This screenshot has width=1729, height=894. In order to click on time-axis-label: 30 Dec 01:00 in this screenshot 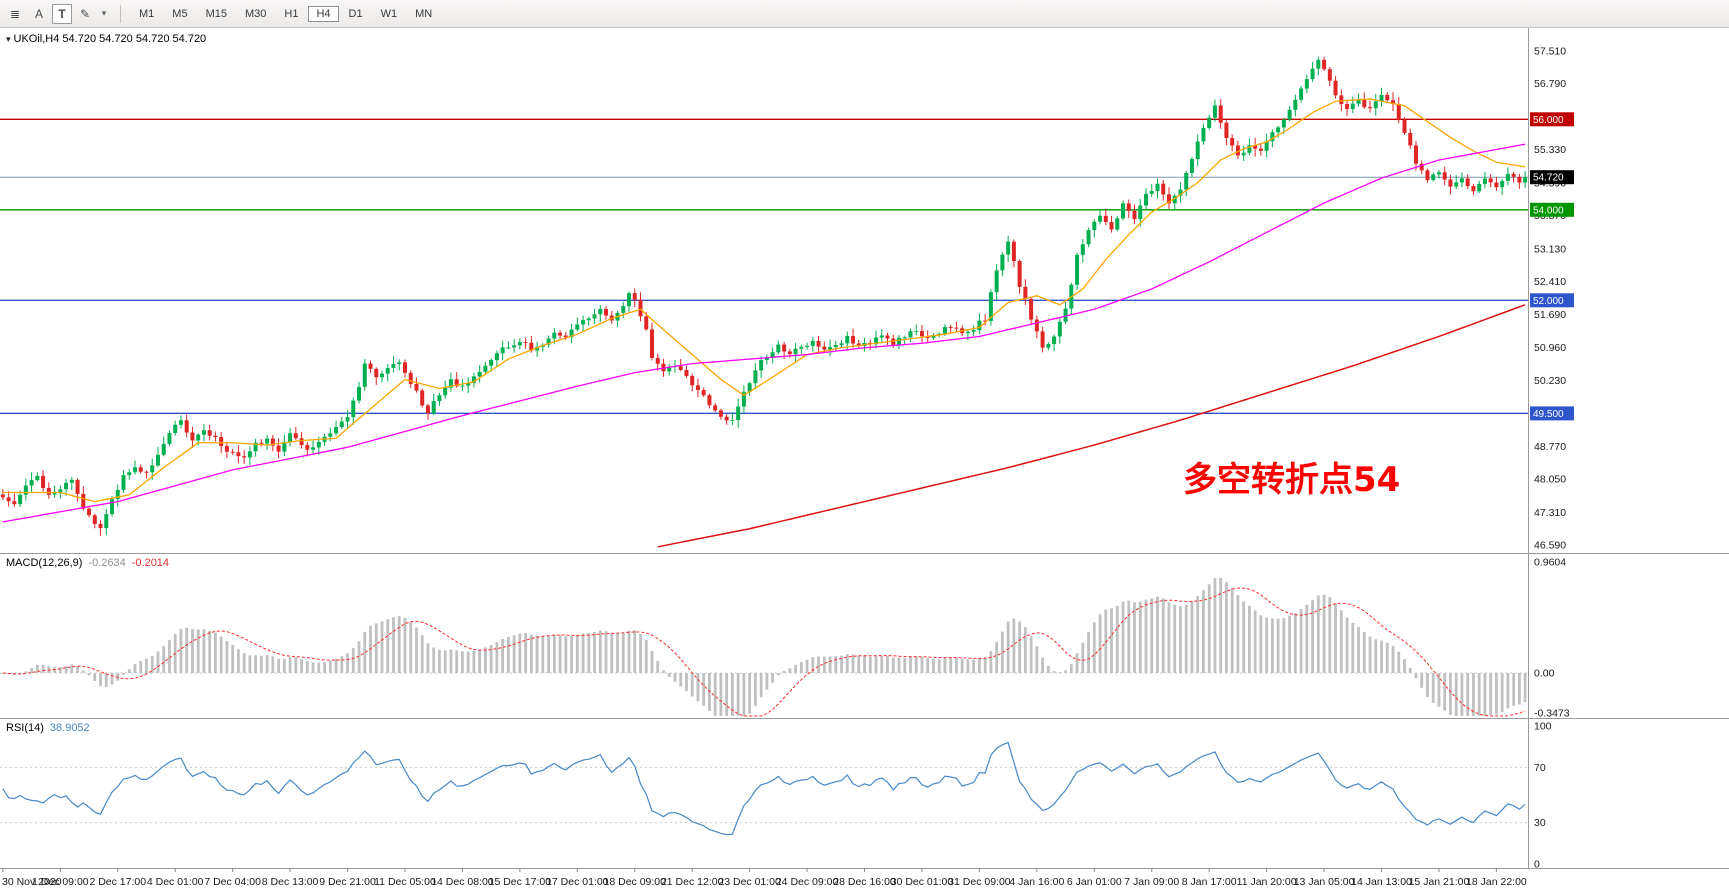, I will do `click(922, 882)`.